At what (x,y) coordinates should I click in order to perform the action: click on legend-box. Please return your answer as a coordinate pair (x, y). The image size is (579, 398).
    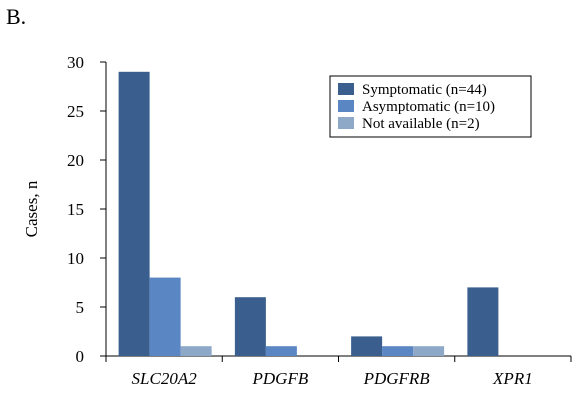
    Looking at the image, I should click on (430, 106).